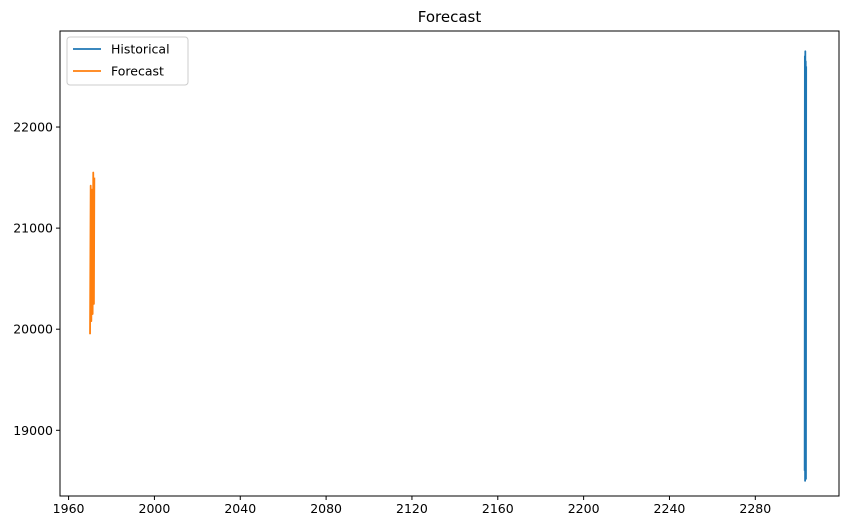 The image size is (849, 526). What do you see at coordinates (92, 253) in the screenshot?
I see `series-line-forecast` at bounding box center [92, 253].